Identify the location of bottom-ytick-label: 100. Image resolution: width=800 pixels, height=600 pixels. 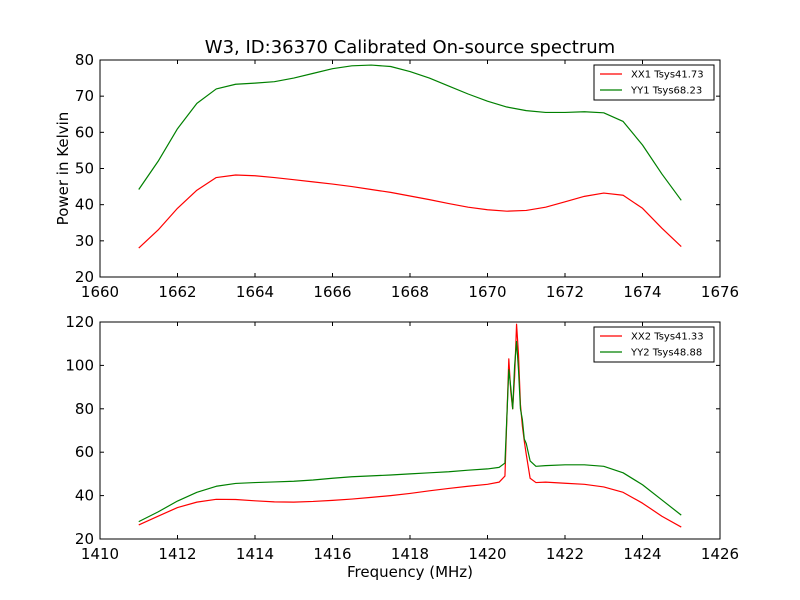
(79, 365).